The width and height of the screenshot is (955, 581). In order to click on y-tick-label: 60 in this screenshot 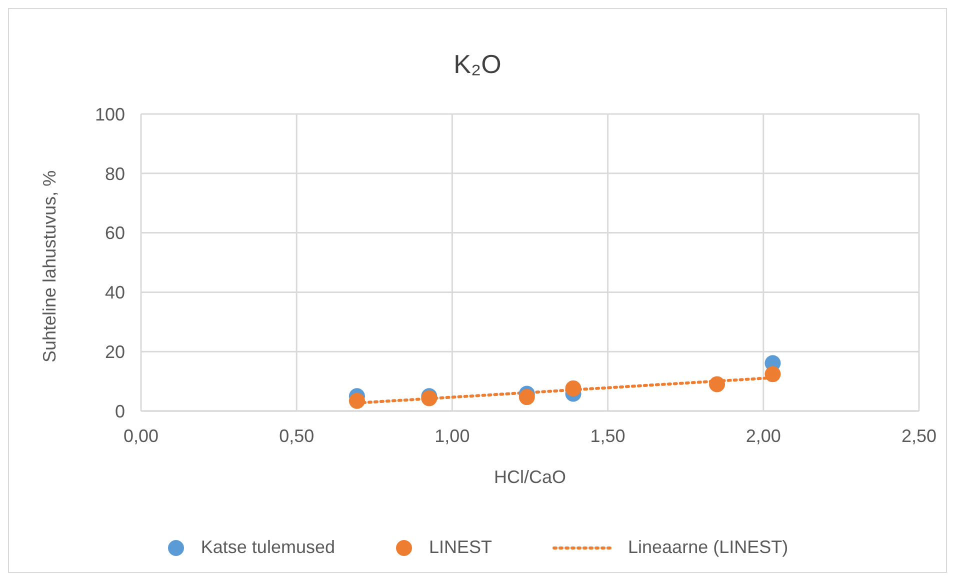, I will do `click(114, 233)`.